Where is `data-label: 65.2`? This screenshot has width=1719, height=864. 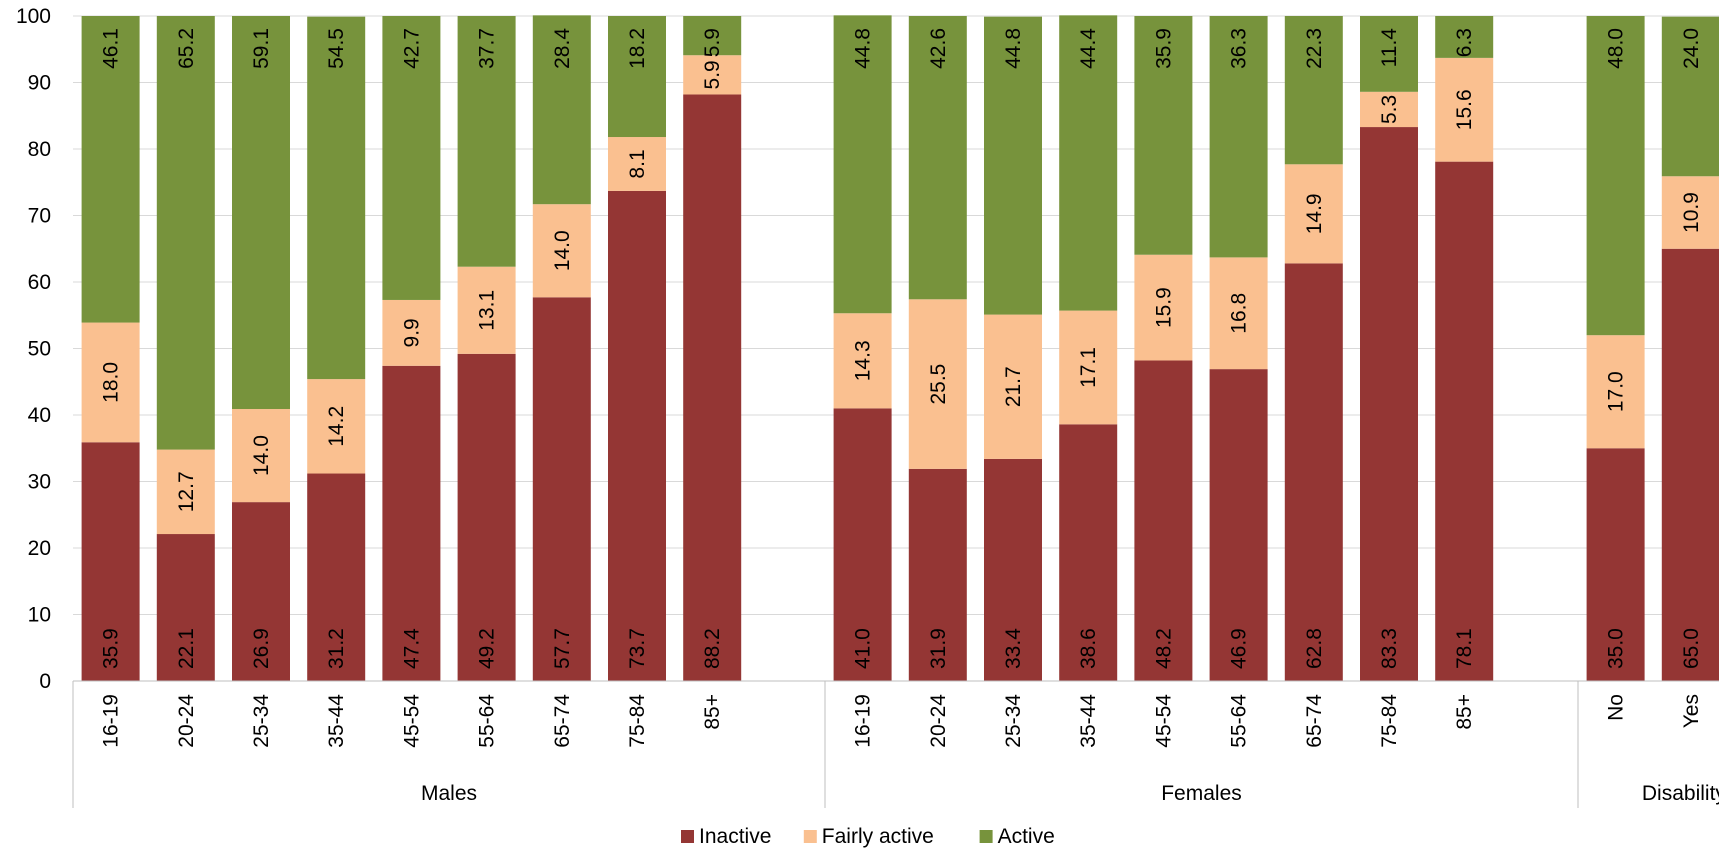 data-label: 65.2 is located at coordinates (186, 48).